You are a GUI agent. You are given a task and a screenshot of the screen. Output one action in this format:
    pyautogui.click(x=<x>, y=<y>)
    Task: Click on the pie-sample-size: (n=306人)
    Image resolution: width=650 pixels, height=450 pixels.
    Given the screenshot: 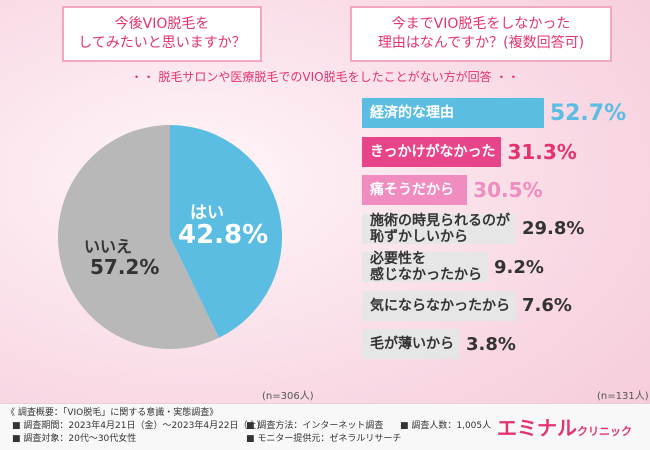 What is the action you would take?
    pyautogui.click(x=288, y=396)
    